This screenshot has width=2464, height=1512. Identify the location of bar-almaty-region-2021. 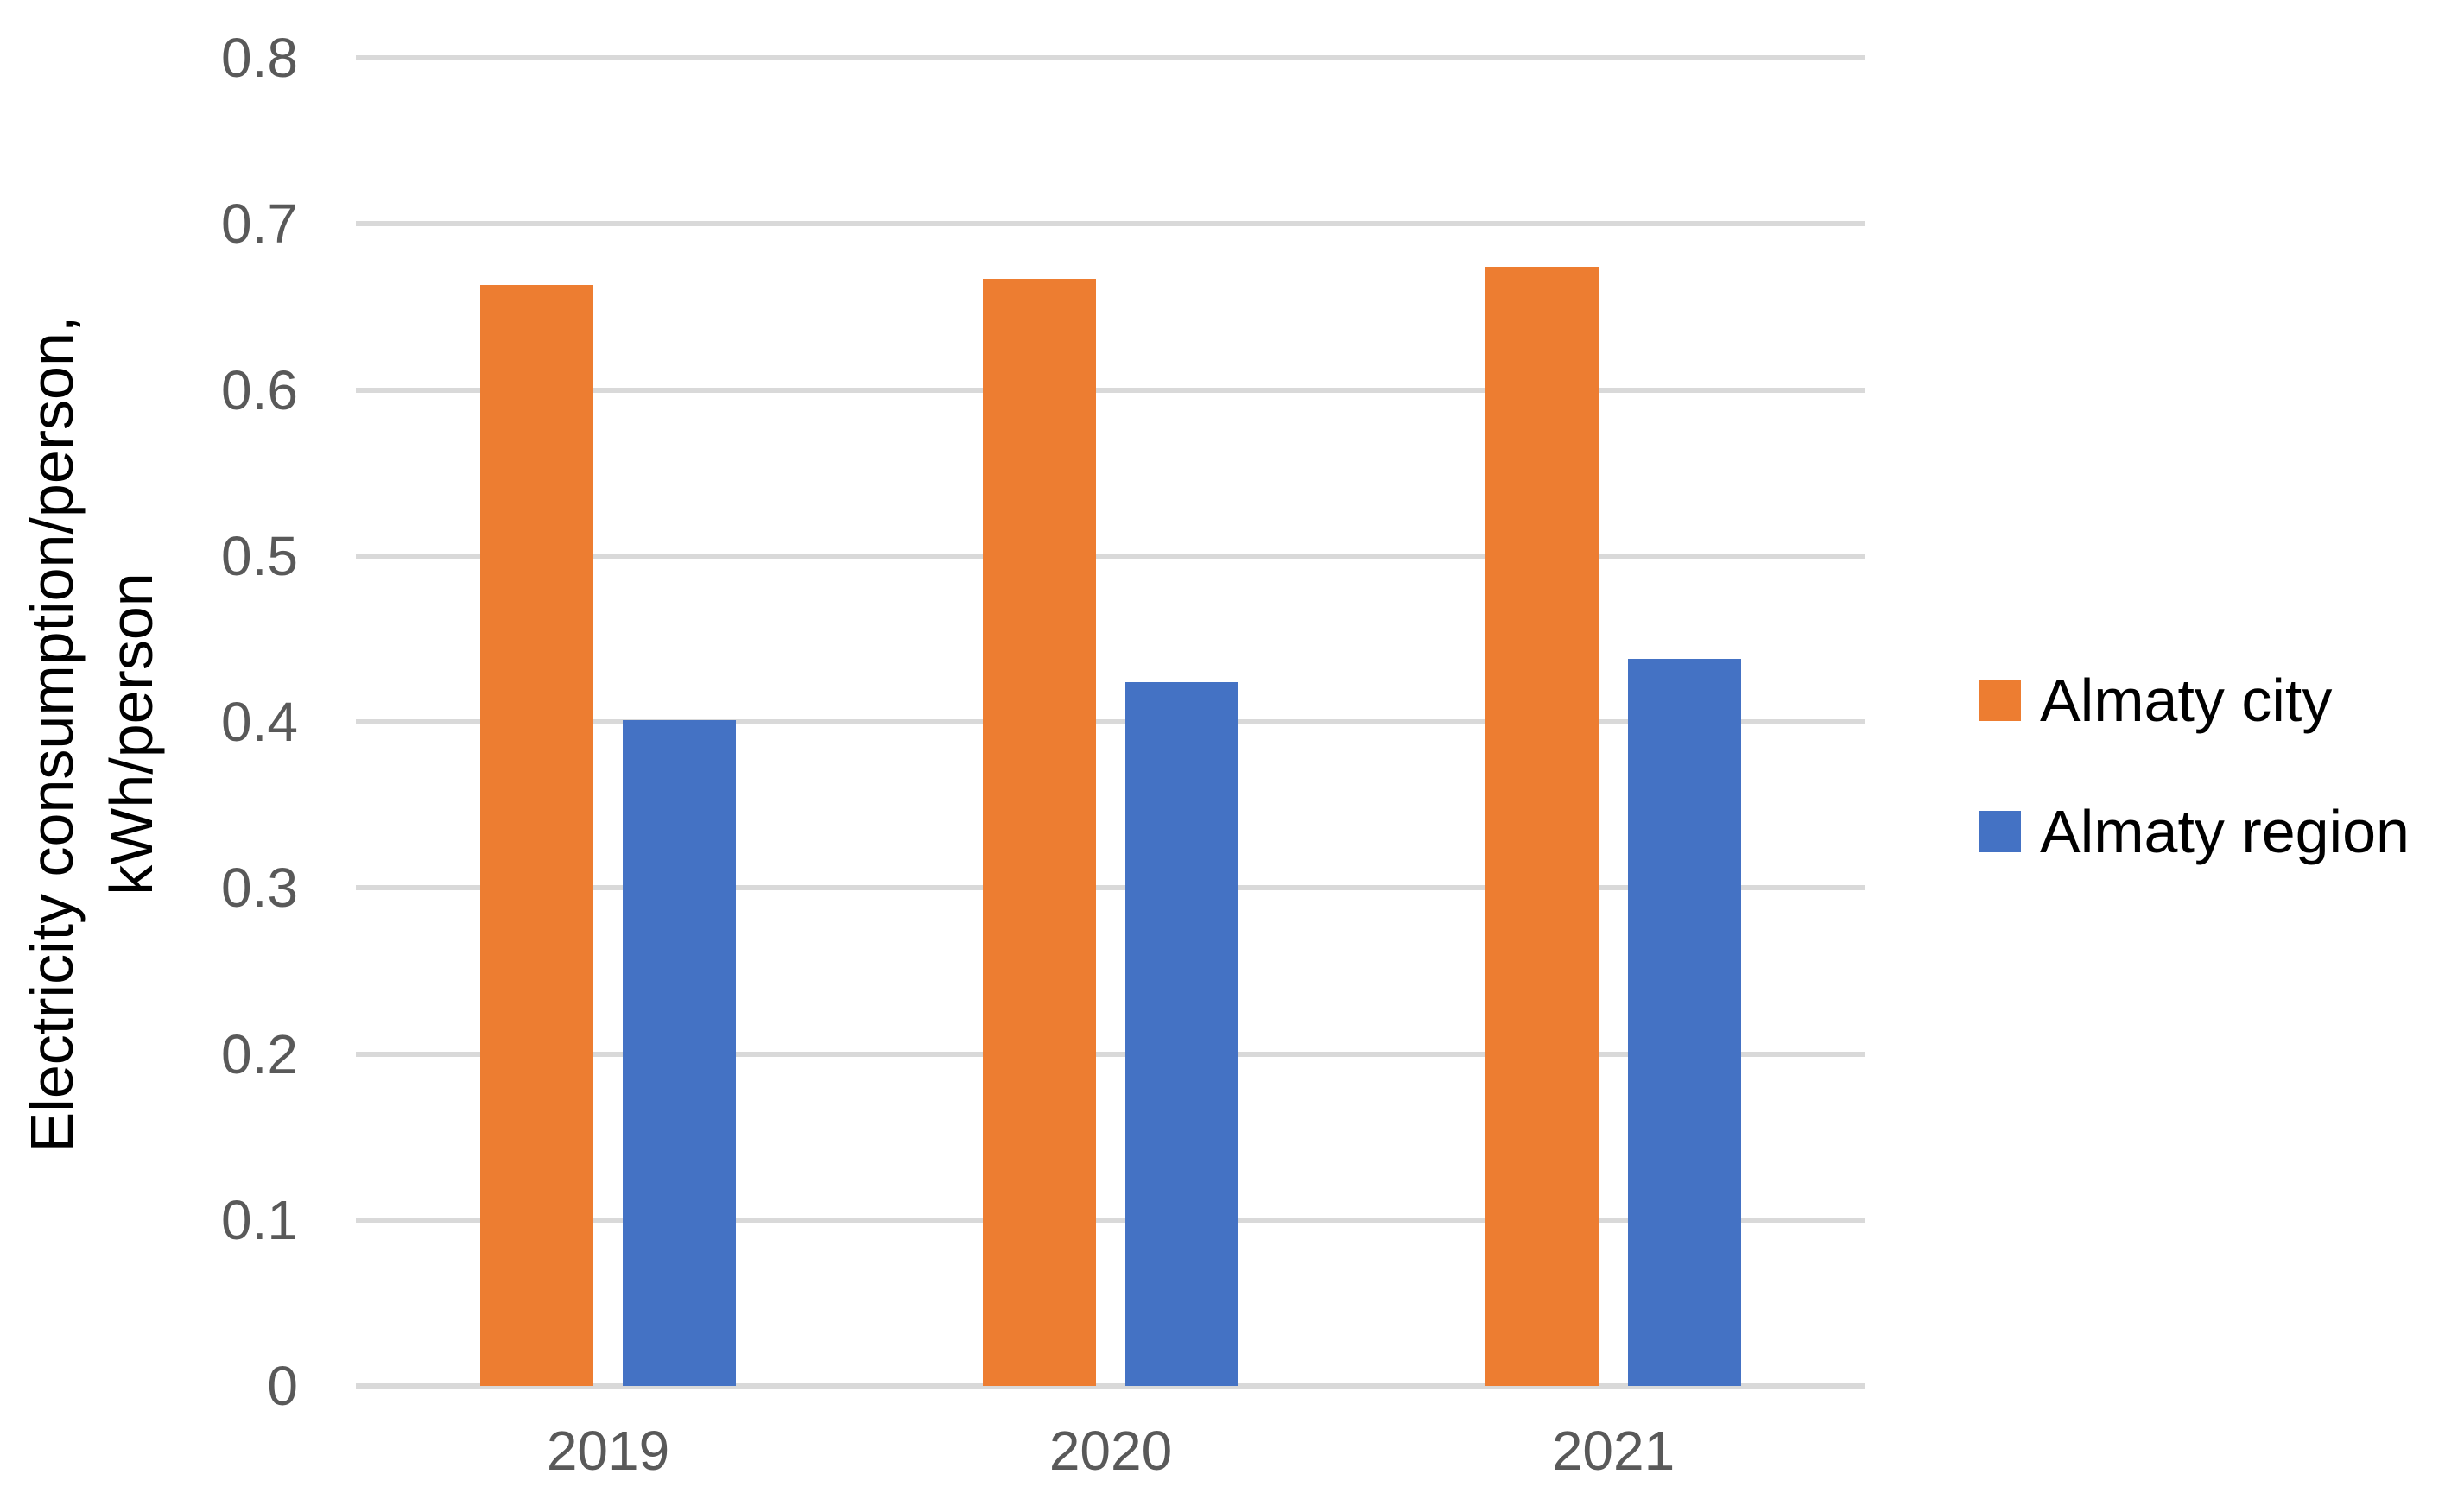
(1684, 1022).